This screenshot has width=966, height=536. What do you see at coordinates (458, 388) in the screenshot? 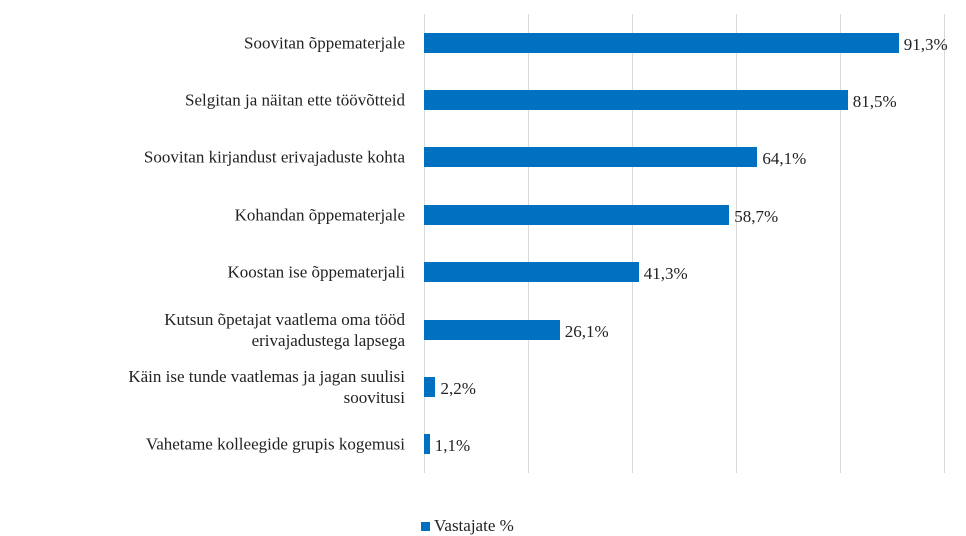
I see `value-label: 2,2%` at bounding box center [458, 388].